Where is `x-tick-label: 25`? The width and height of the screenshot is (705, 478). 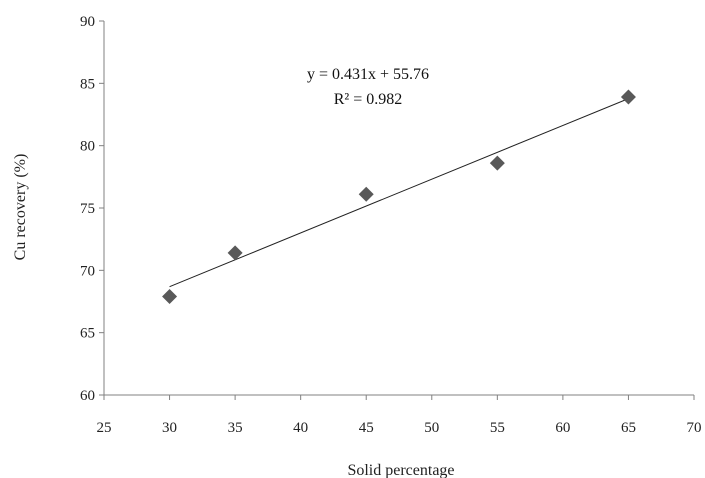
x-tick-label: 25 is located at coordinates (104, 428).